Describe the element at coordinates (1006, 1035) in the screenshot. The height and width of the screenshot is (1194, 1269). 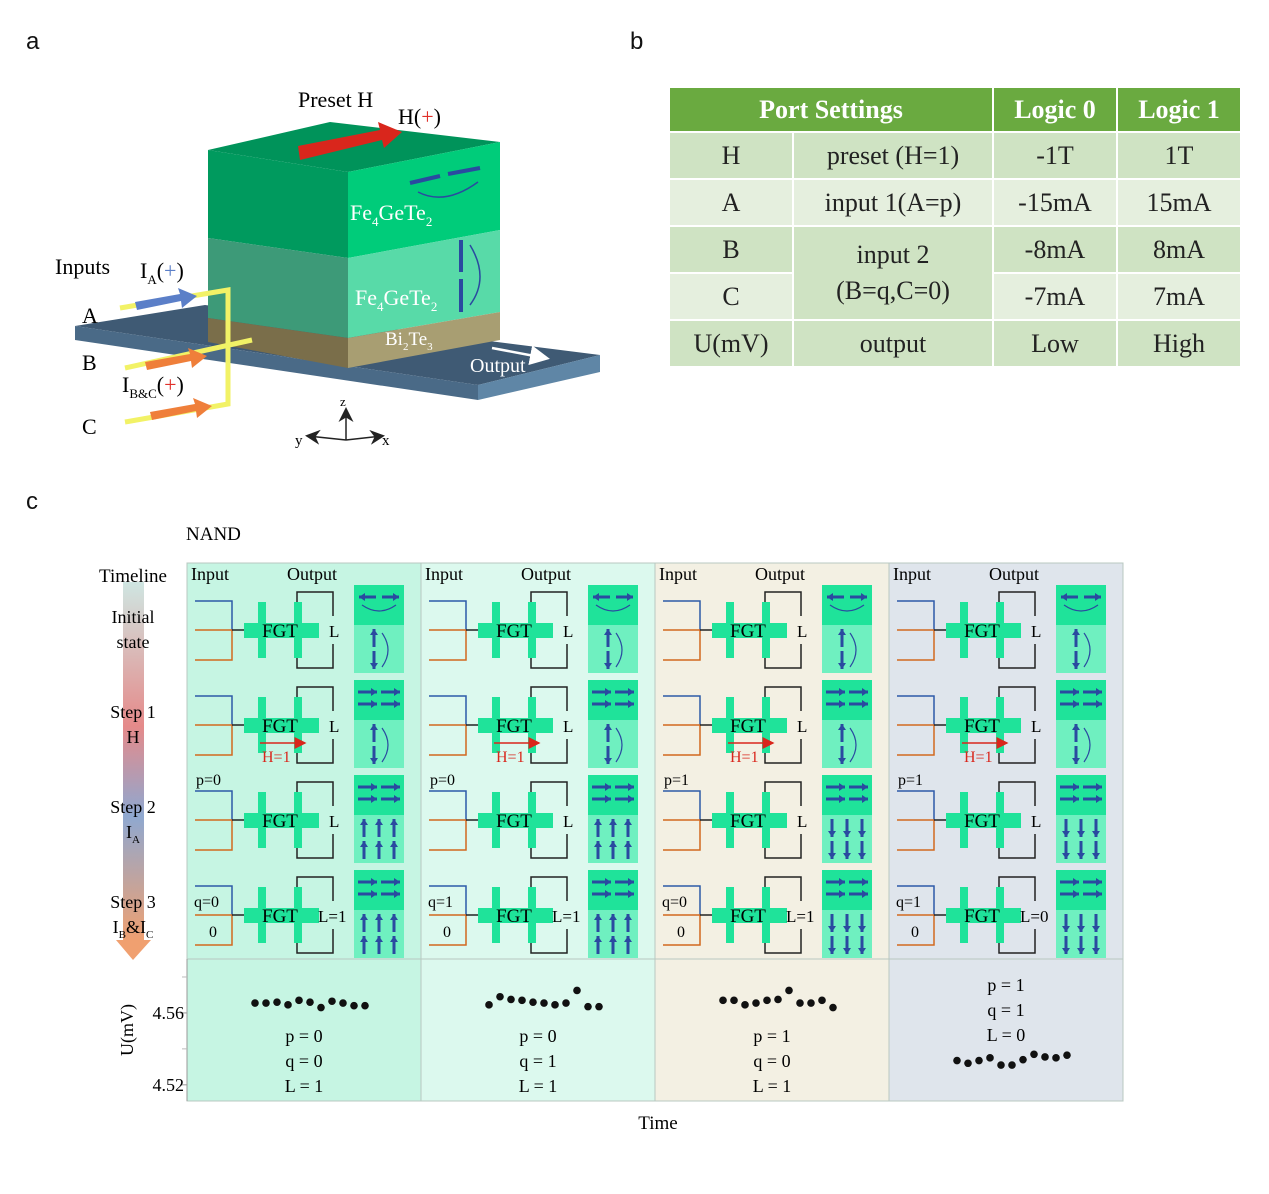
I see `l-value: L = 0` at that location.